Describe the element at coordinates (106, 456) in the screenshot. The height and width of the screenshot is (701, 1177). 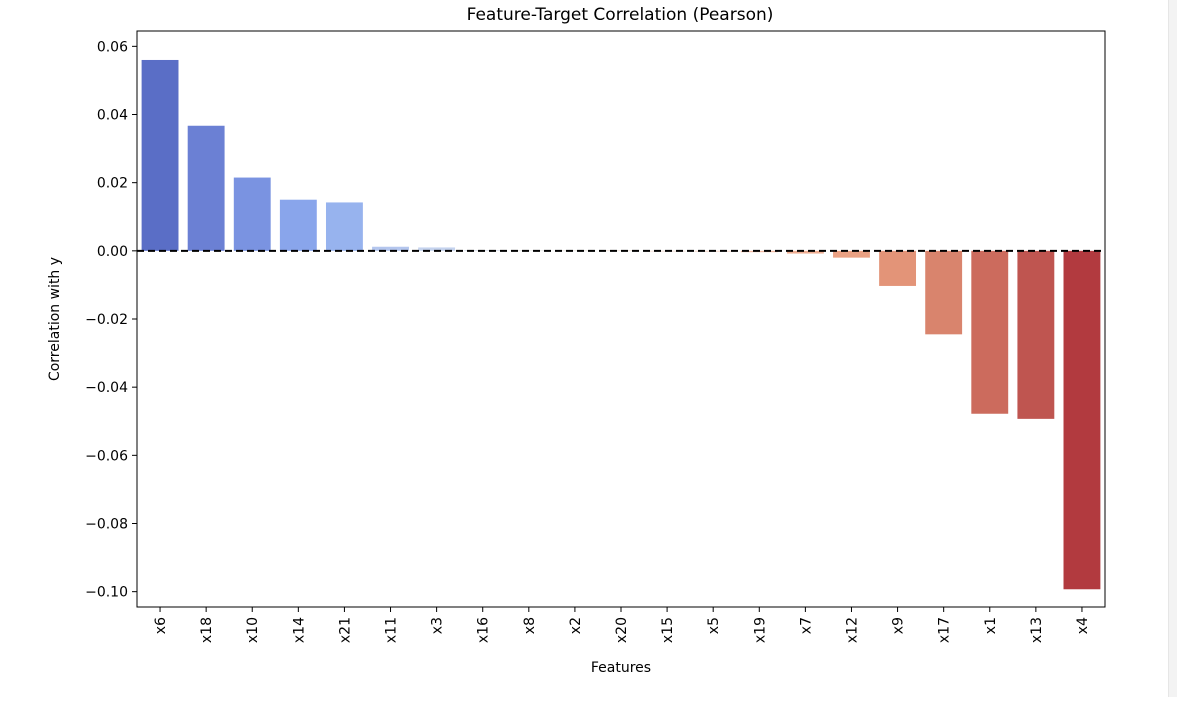
I see `y-tick-label: −0.06` at that location.